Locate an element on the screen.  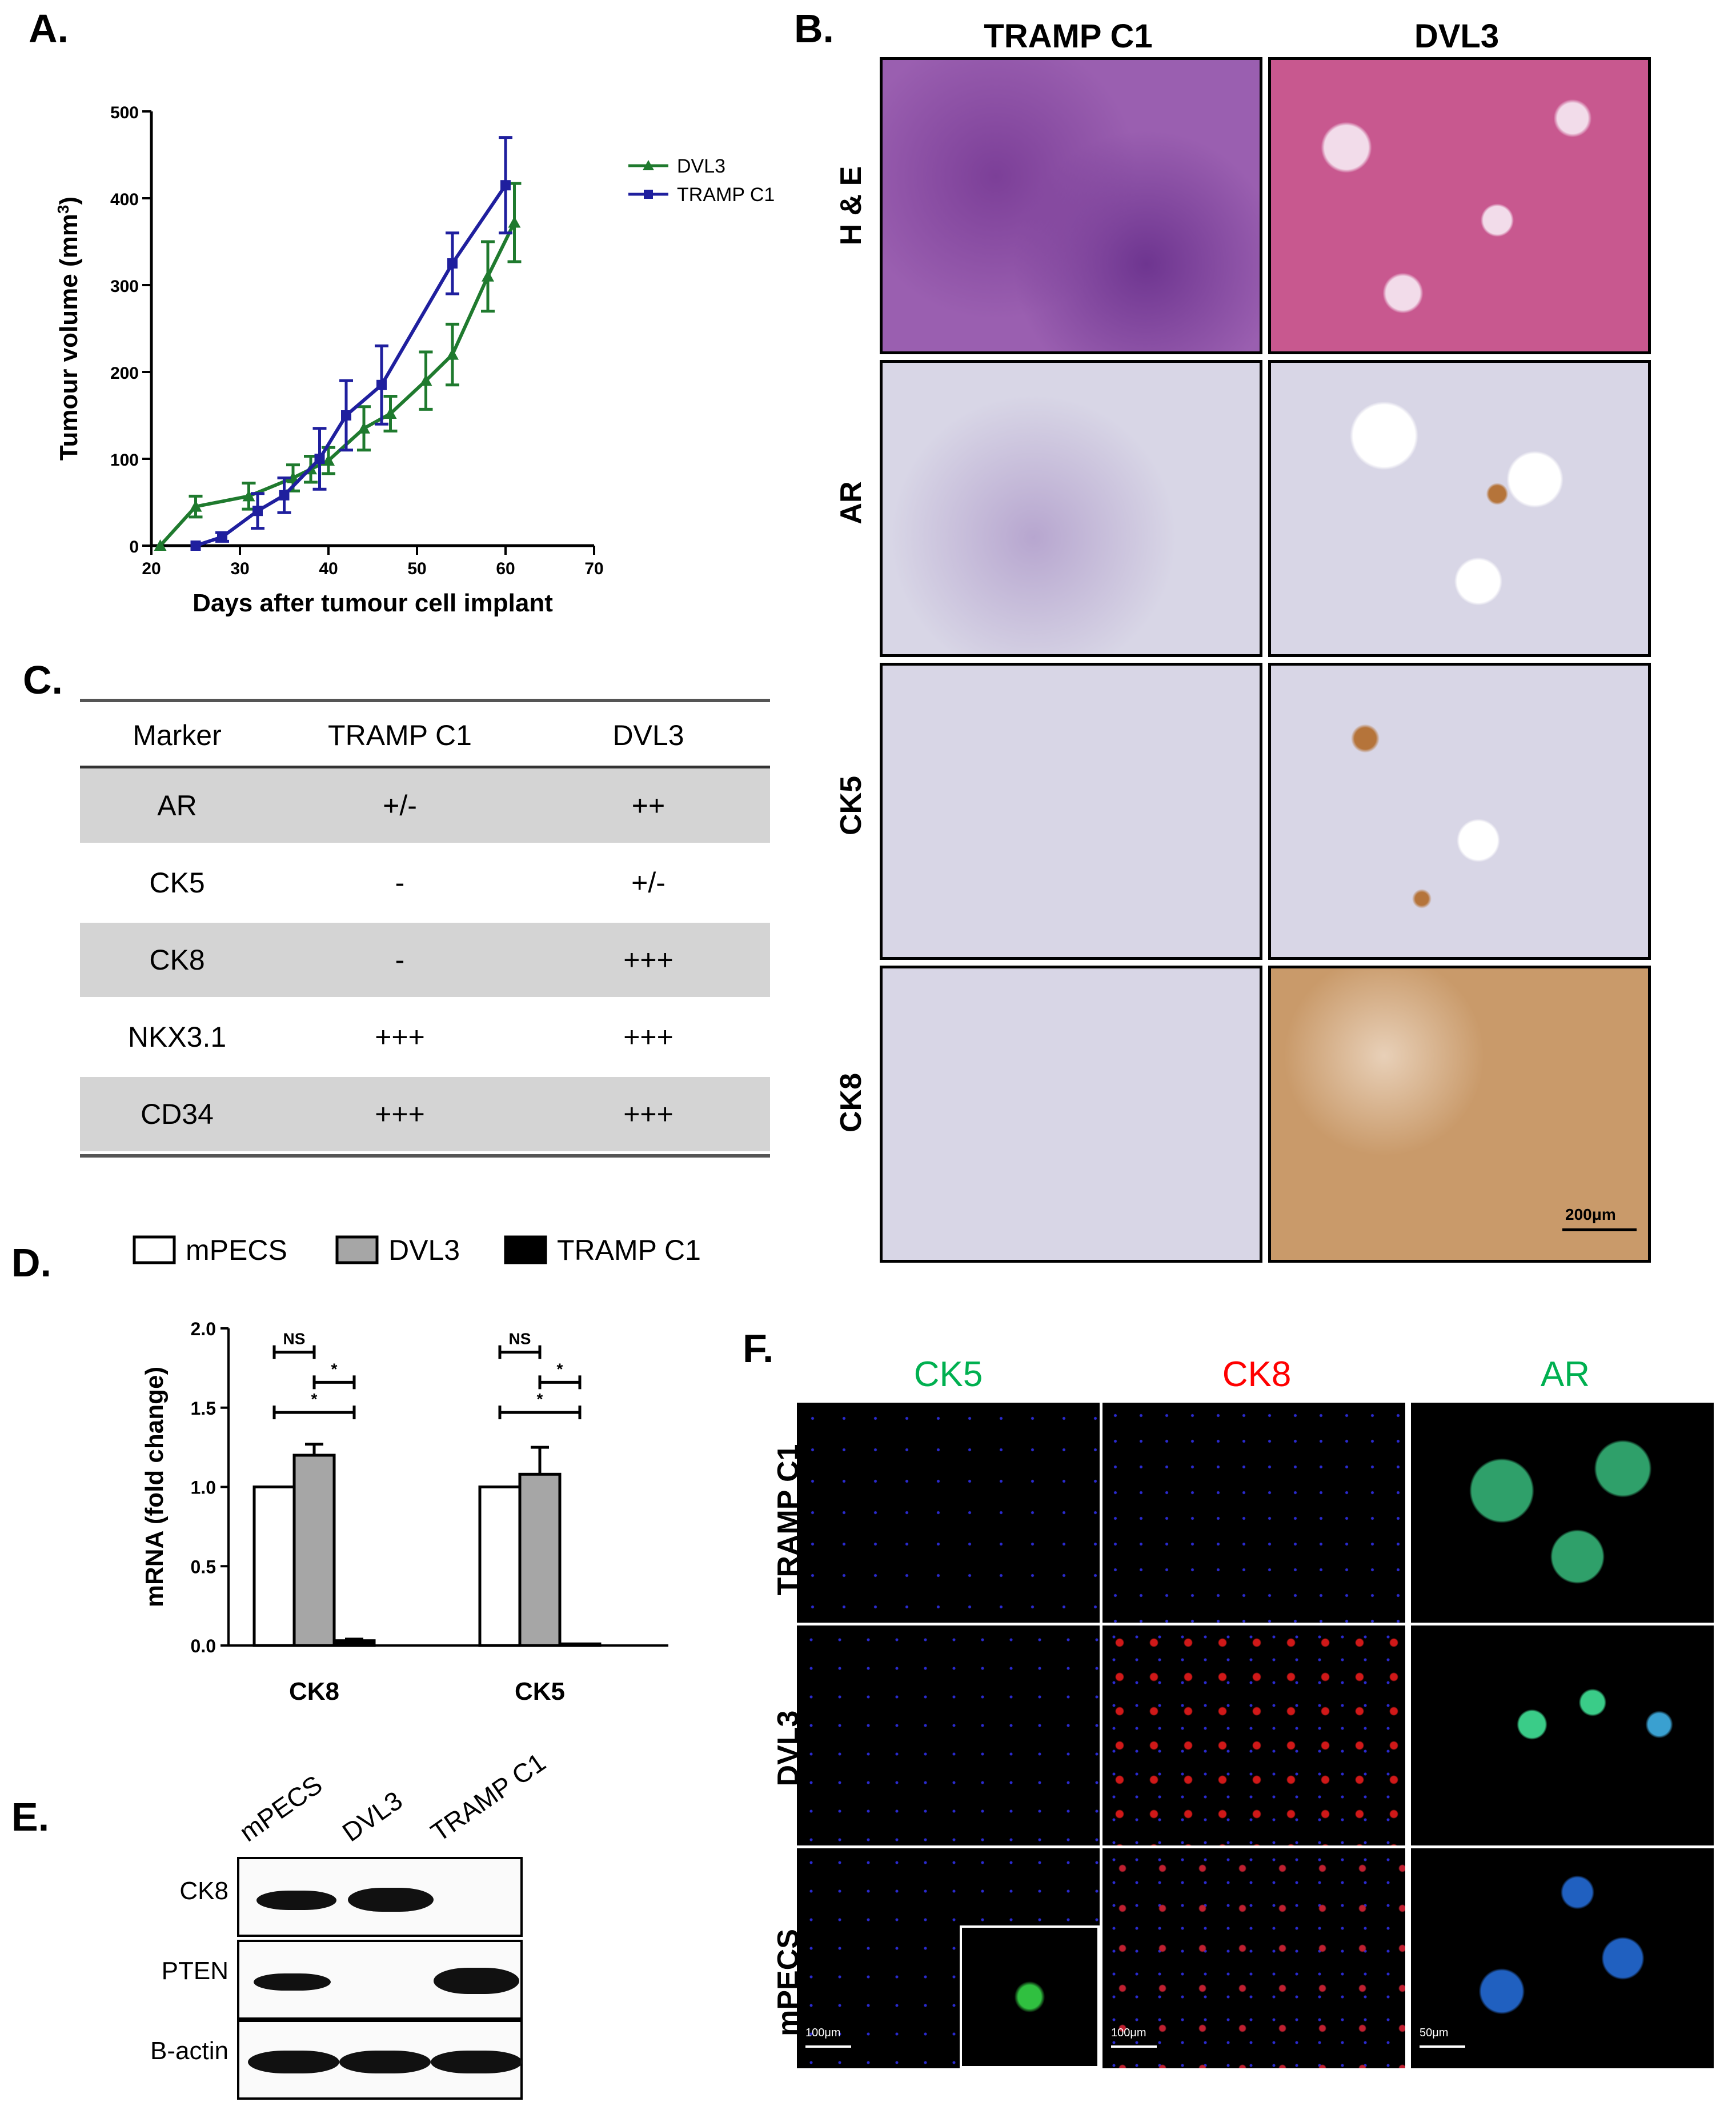
if-mpecs-ar-image is located at coordinates (1562, 1958).